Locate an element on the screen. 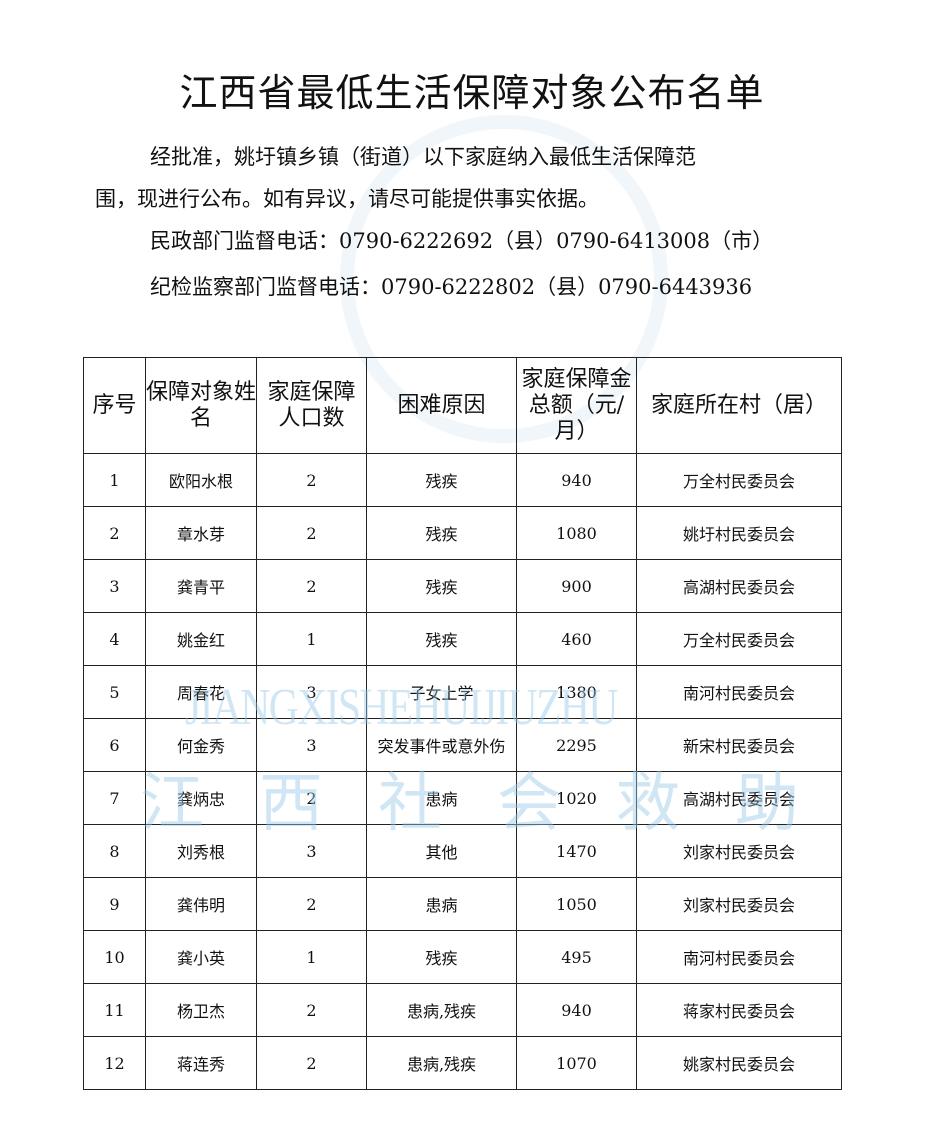 Image resolution: width=944 pixels, height=1122 pixels. cell-name: 刘秀根 is located at coordinates (201, 851).